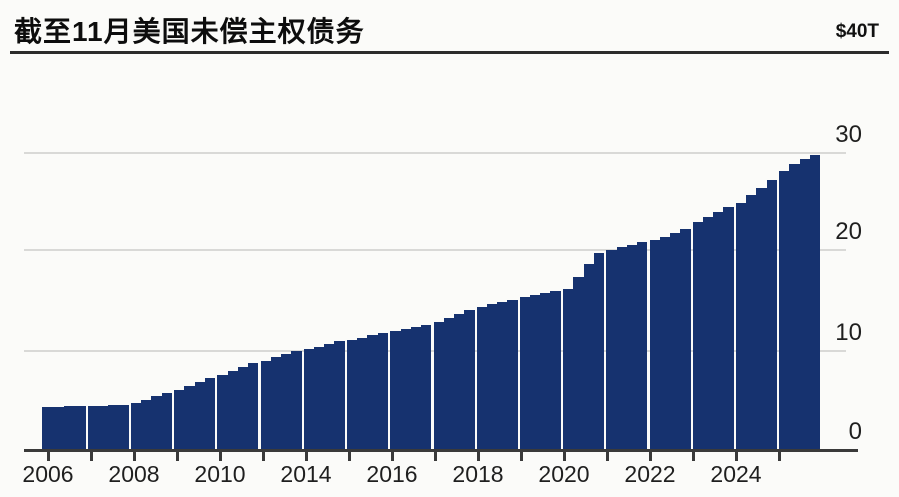 The width and height of the screenshot is (899, 497). What do you see at coordinates (329, 396) in the screenshot?
I see `bar-group6-q3` at bounding box center [329, 396].